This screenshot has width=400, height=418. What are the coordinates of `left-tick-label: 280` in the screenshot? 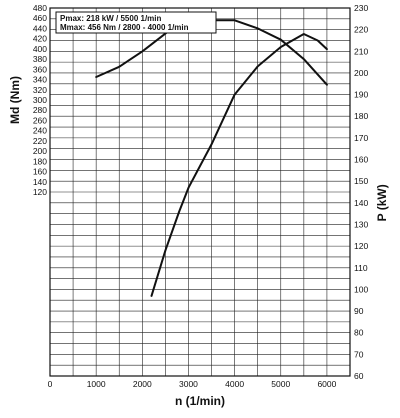 It's located at (40, 110).